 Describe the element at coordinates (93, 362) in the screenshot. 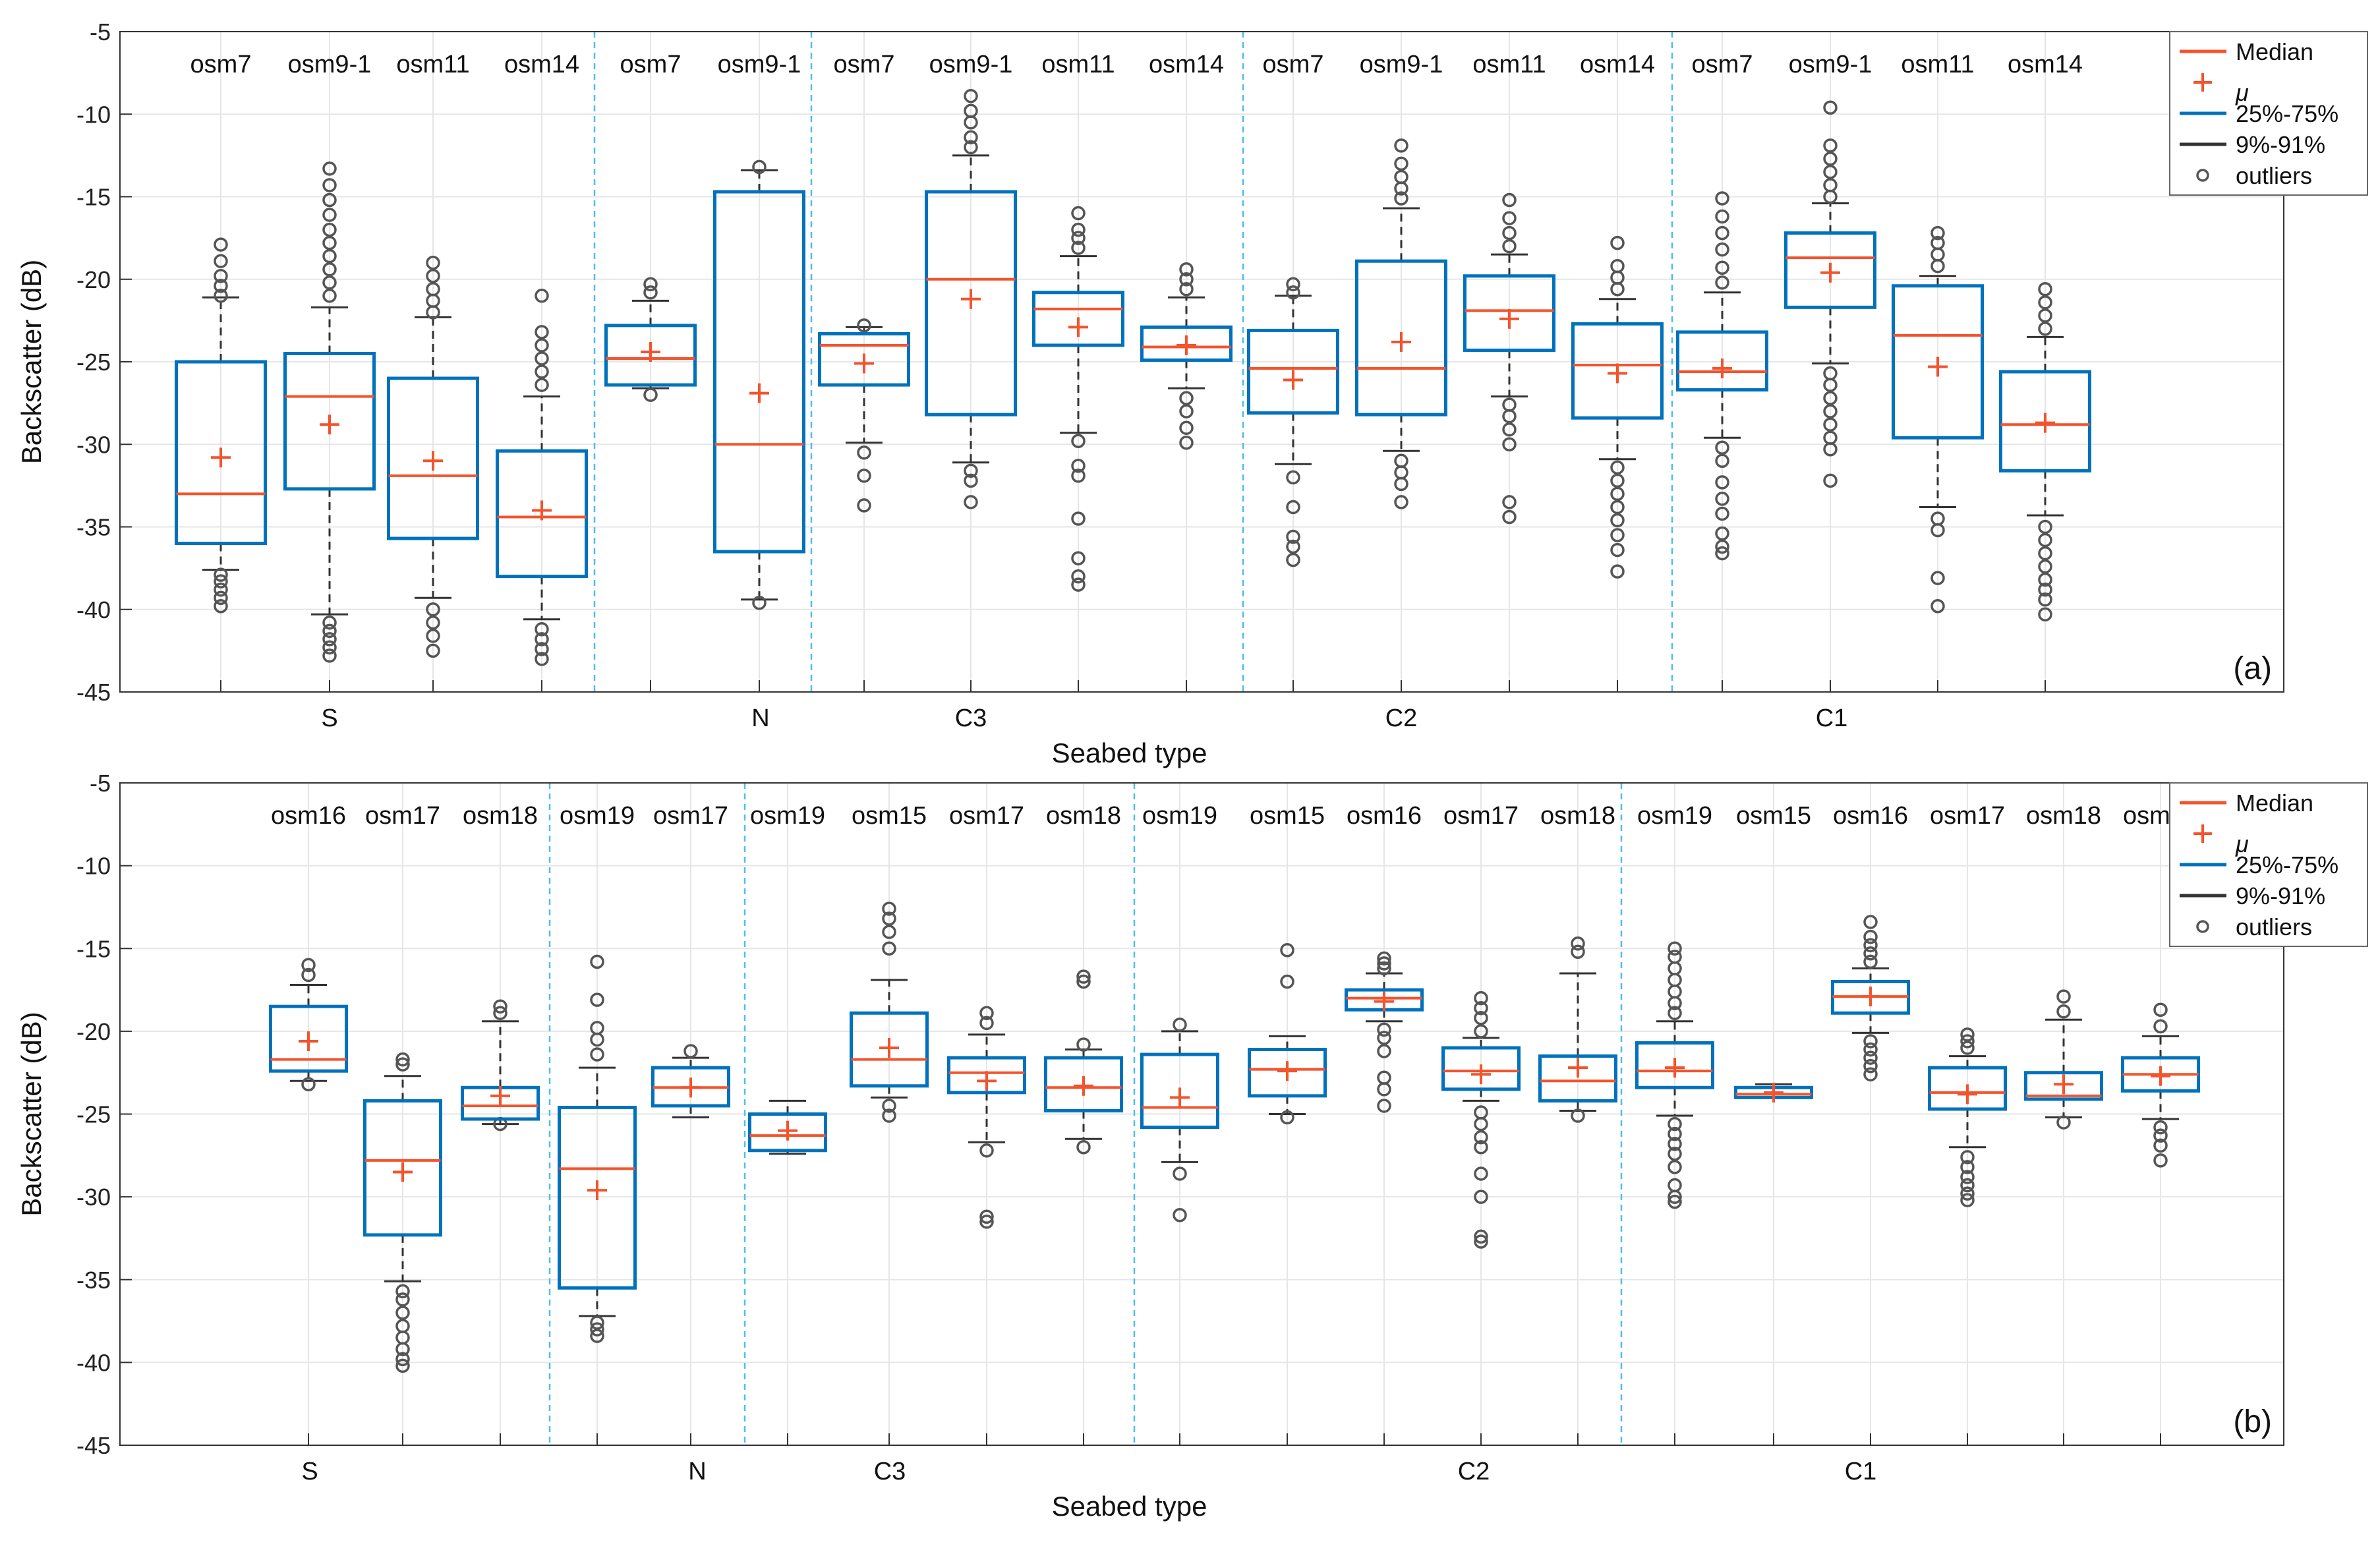

I see `y-tick-label: -25` at that location.